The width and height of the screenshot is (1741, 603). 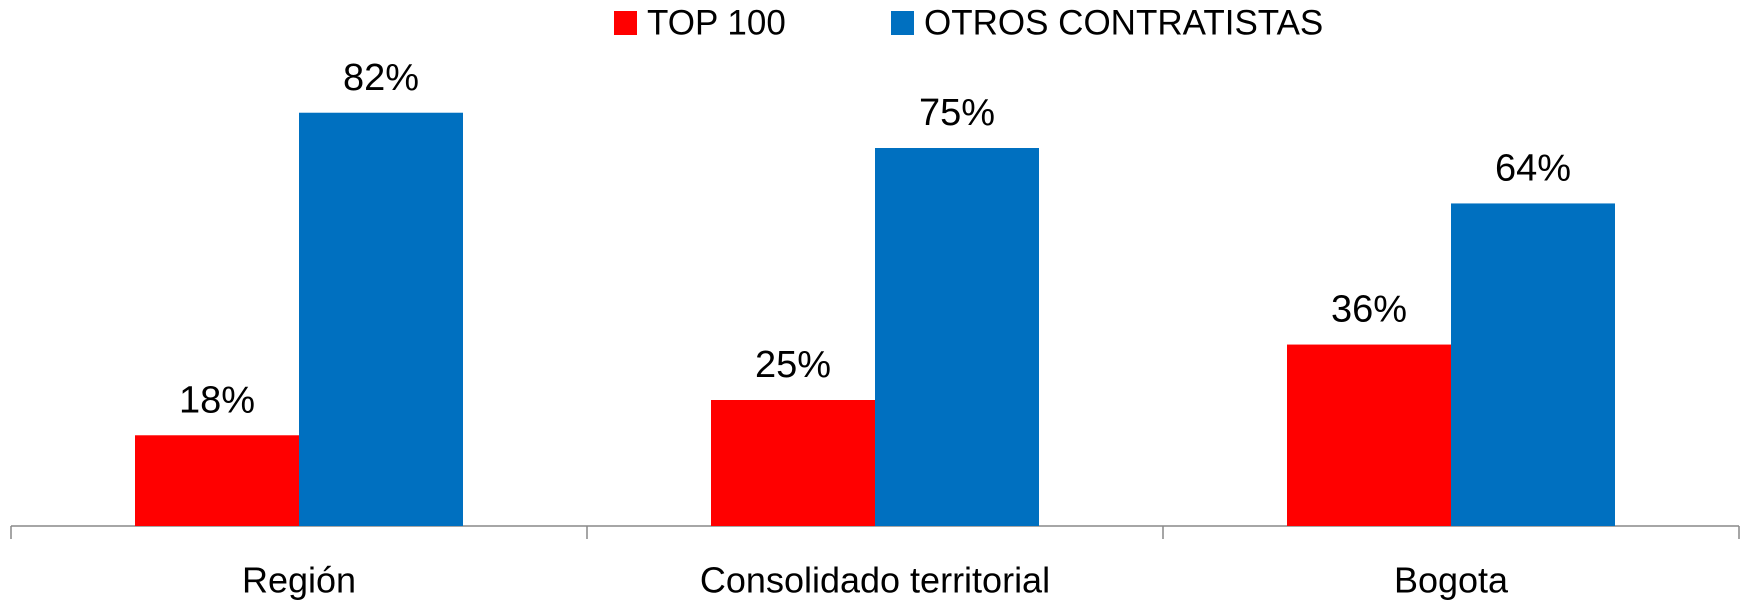 I want to click on x-tick-label: Bogota, so click(x=1451, y=580).